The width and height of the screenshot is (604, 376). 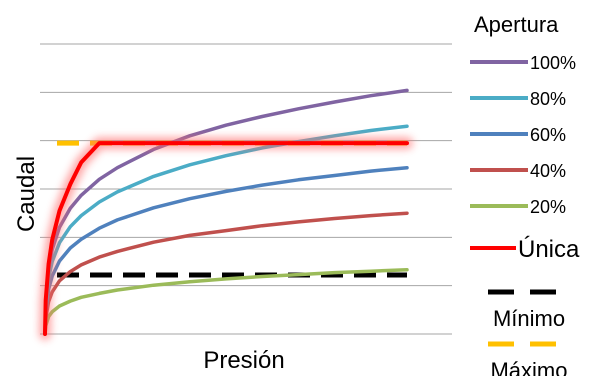 I want to click on y-axis-label: Caudal, so click(x=26, y=194).